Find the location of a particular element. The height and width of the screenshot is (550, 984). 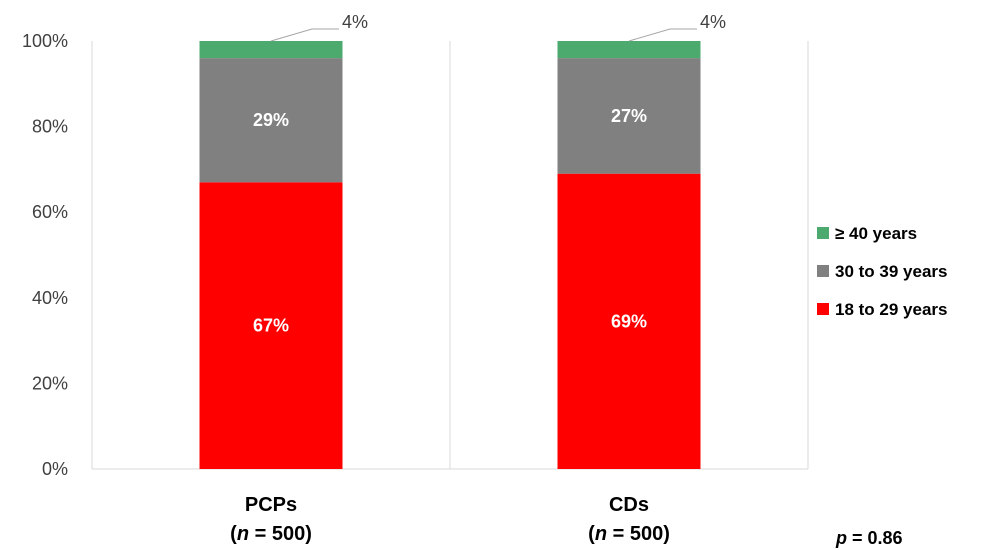

category-label: PCPs is located at coordinates (271, 505).